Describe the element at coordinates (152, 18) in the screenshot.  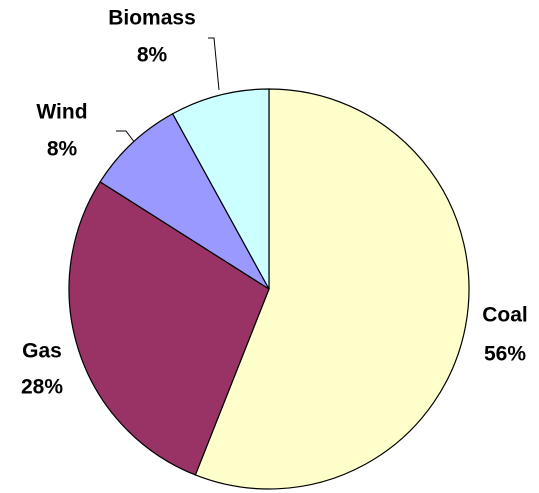
I see `slice-label: Biomass` at that location.